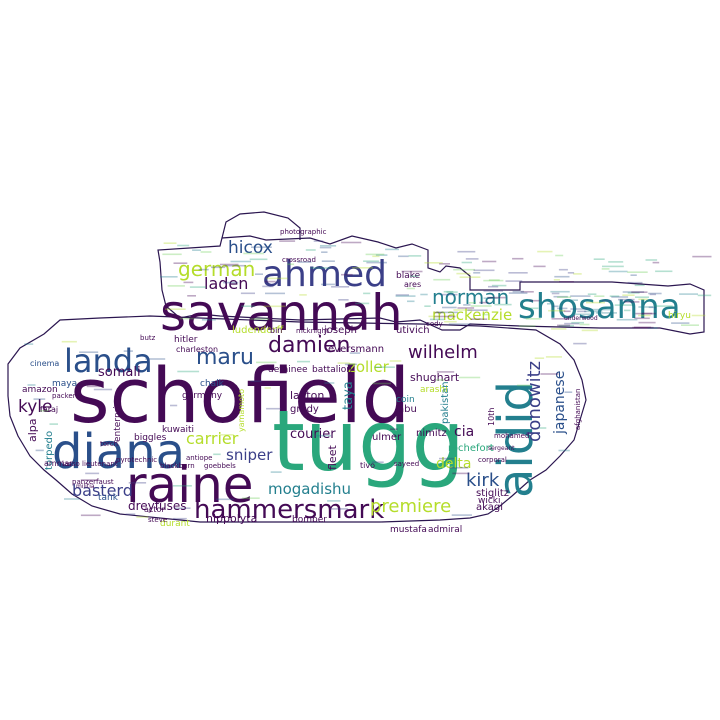 This screenshot has width=720, height=720. Describe the element at coordinates (340, 330) in the screenshot. I see `word-joseph: joseph` at that location.